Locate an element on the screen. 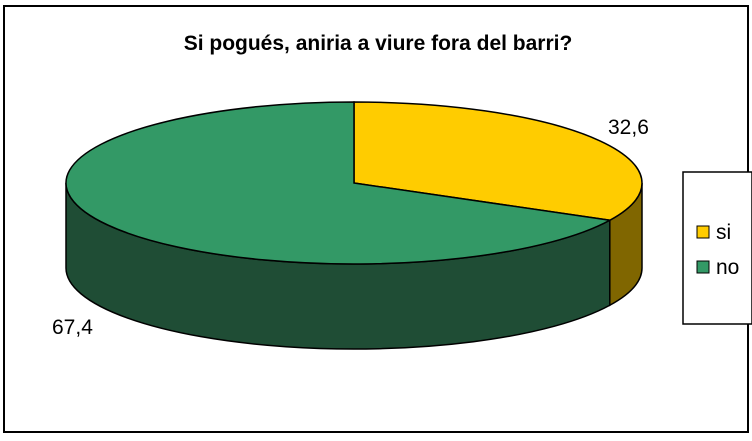 This screenshot has height=441, width=752. legend-label-no: no is located at coordinates (727, 267).